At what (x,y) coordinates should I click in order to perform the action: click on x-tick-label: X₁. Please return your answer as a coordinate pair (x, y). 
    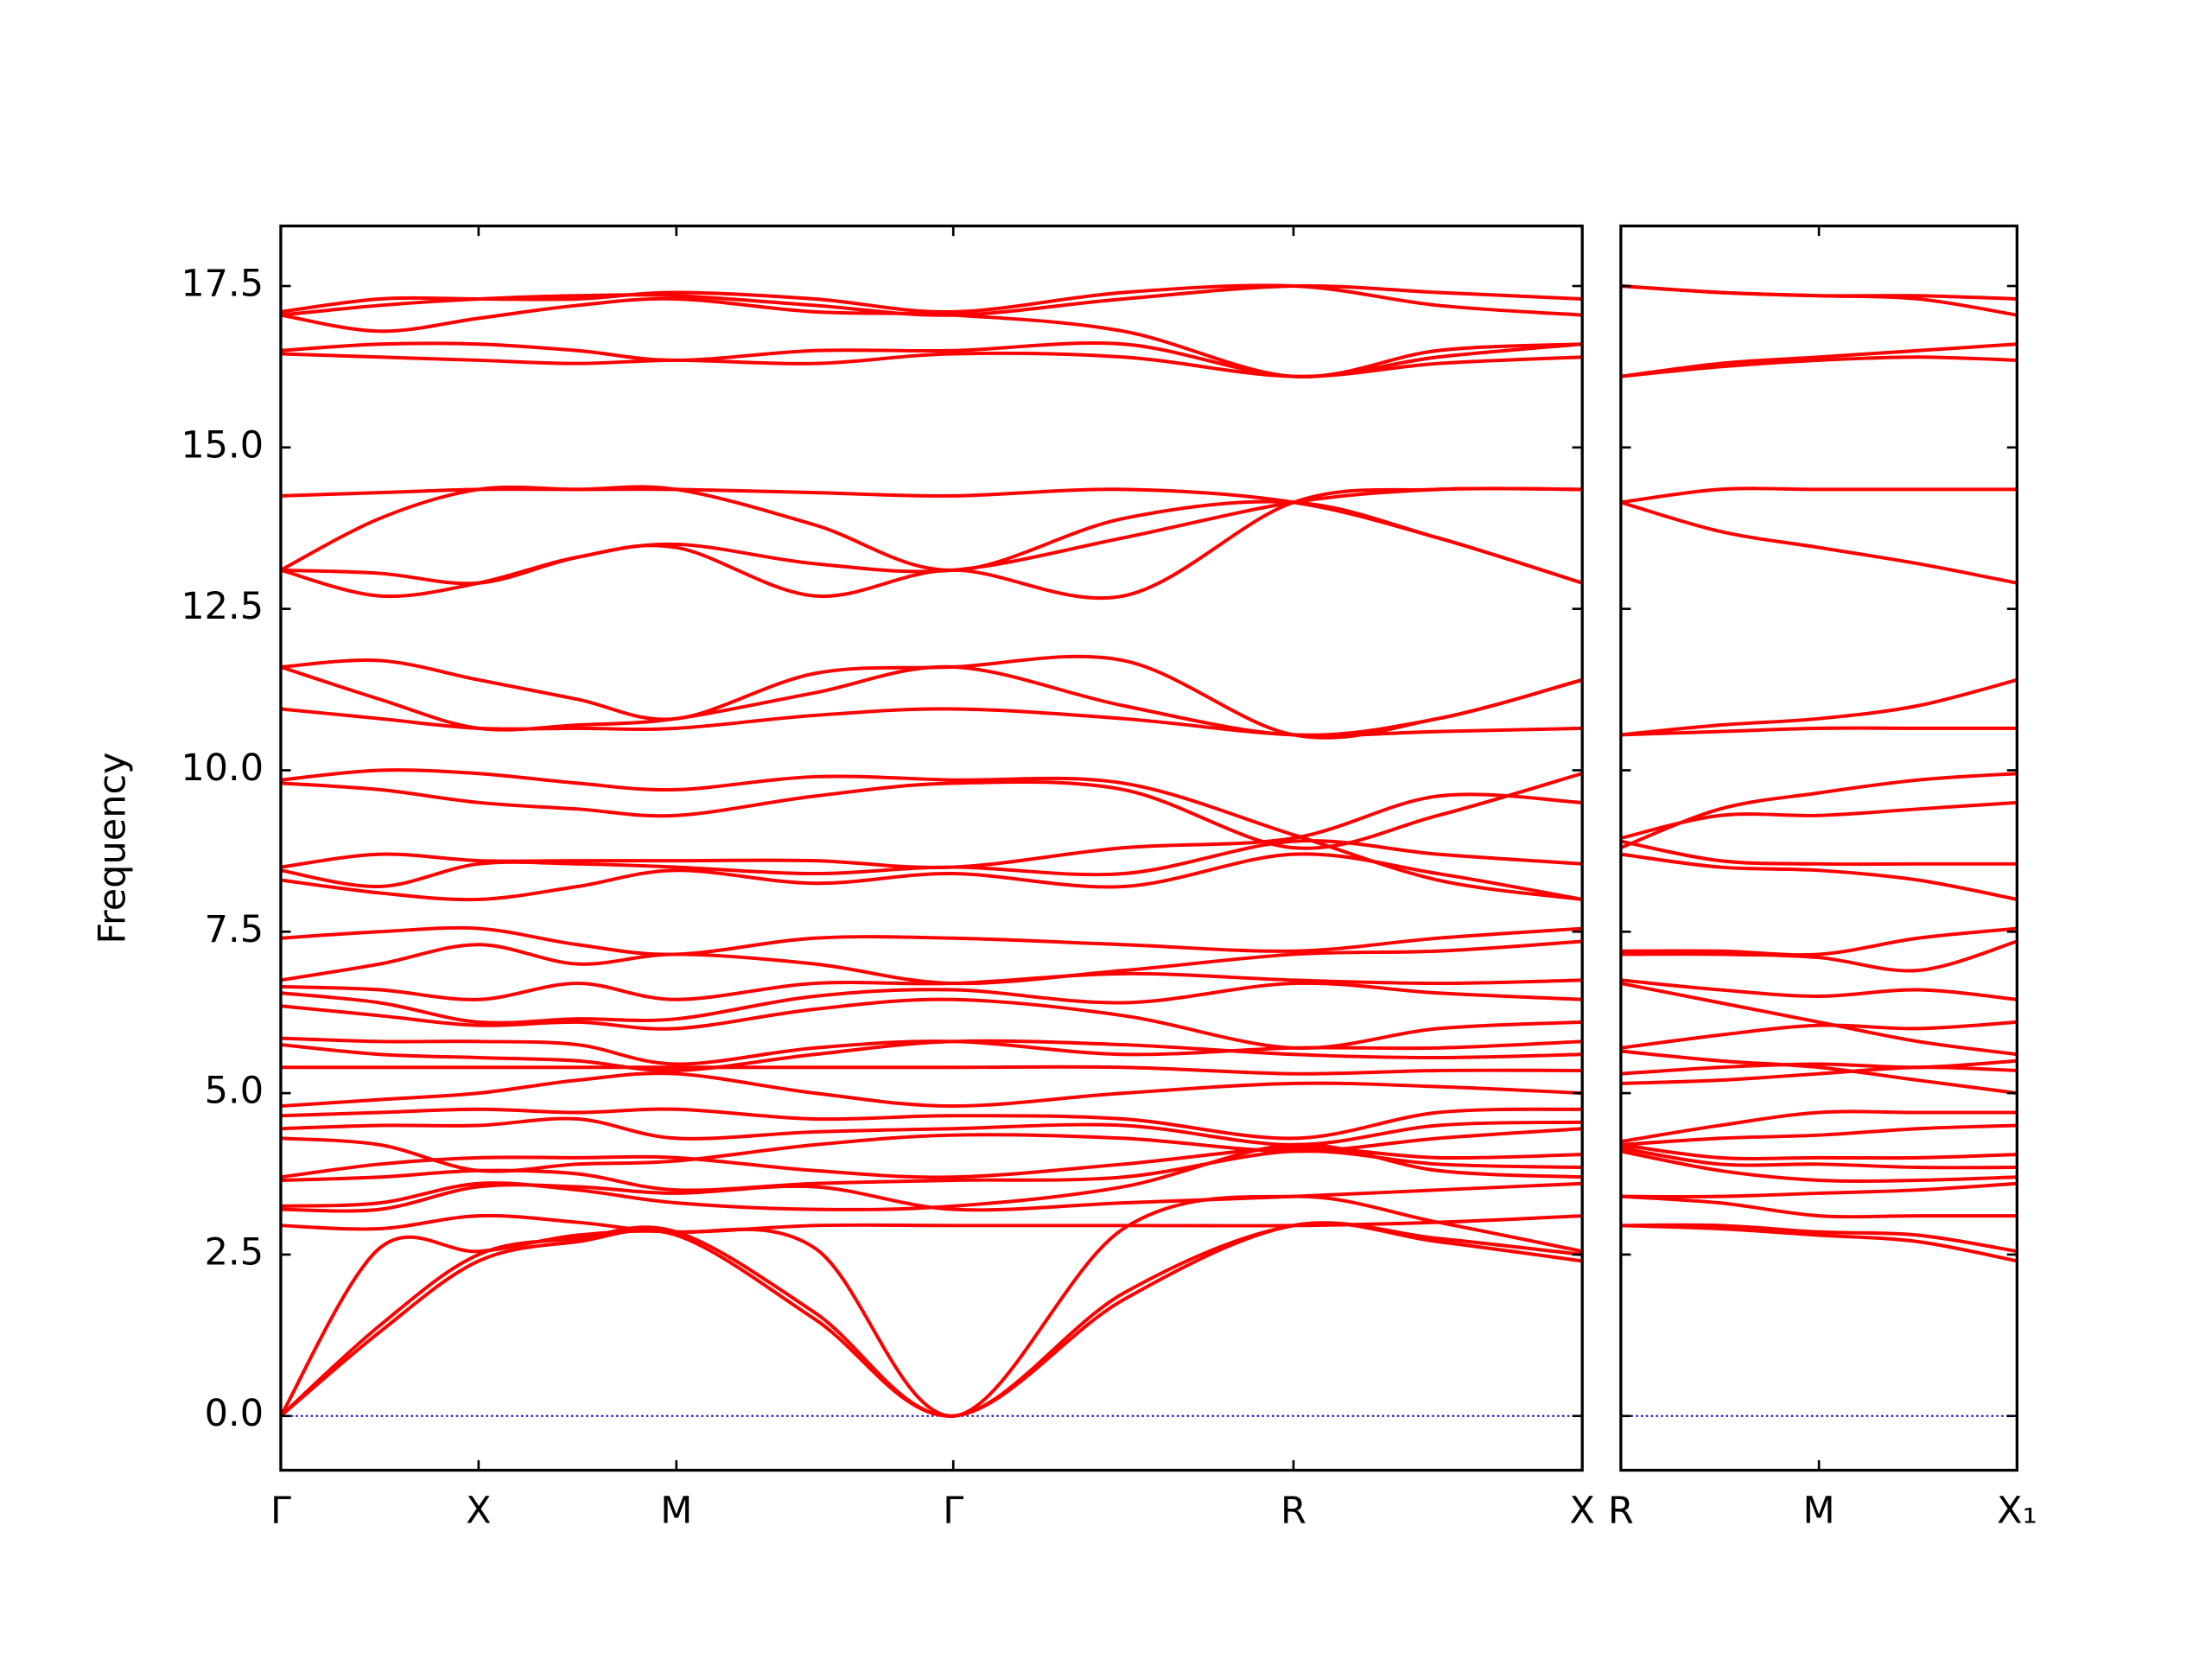
    Looking at the image, I should click on (2017, 1511).